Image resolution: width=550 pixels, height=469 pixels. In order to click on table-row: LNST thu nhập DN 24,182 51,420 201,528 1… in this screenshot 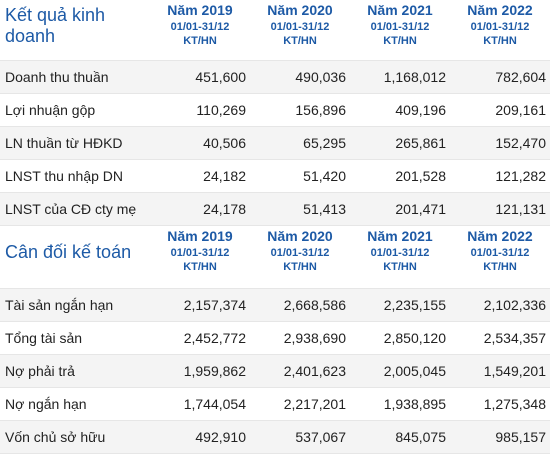, I will do `click(275, 175)`.